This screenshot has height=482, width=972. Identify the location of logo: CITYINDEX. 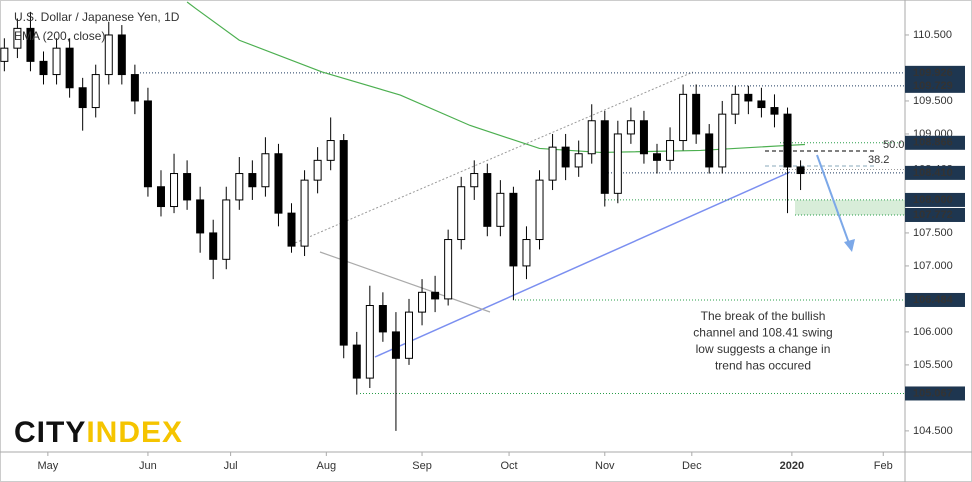
(98, 432).